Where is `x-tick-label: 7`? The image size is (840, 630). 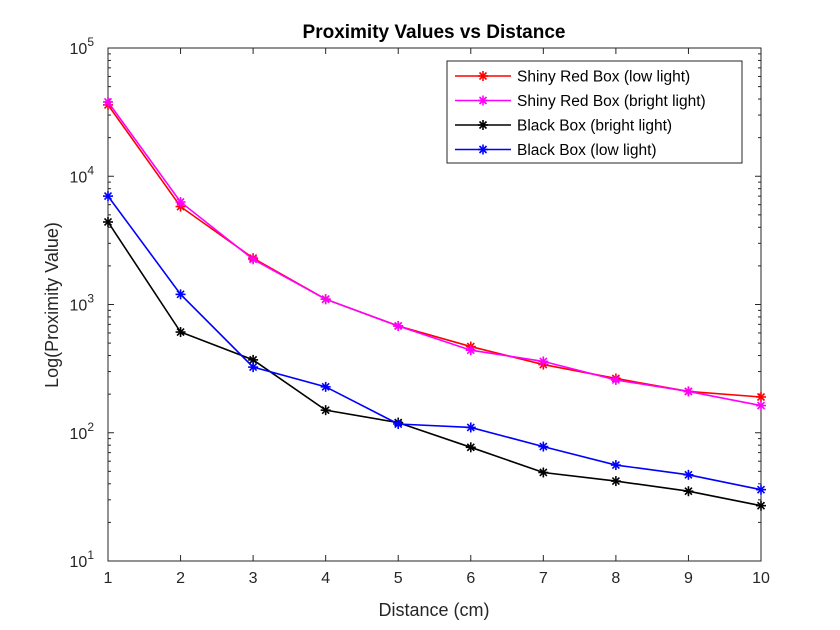
x-tick-label: 7 is located at coordinates (543, 578).